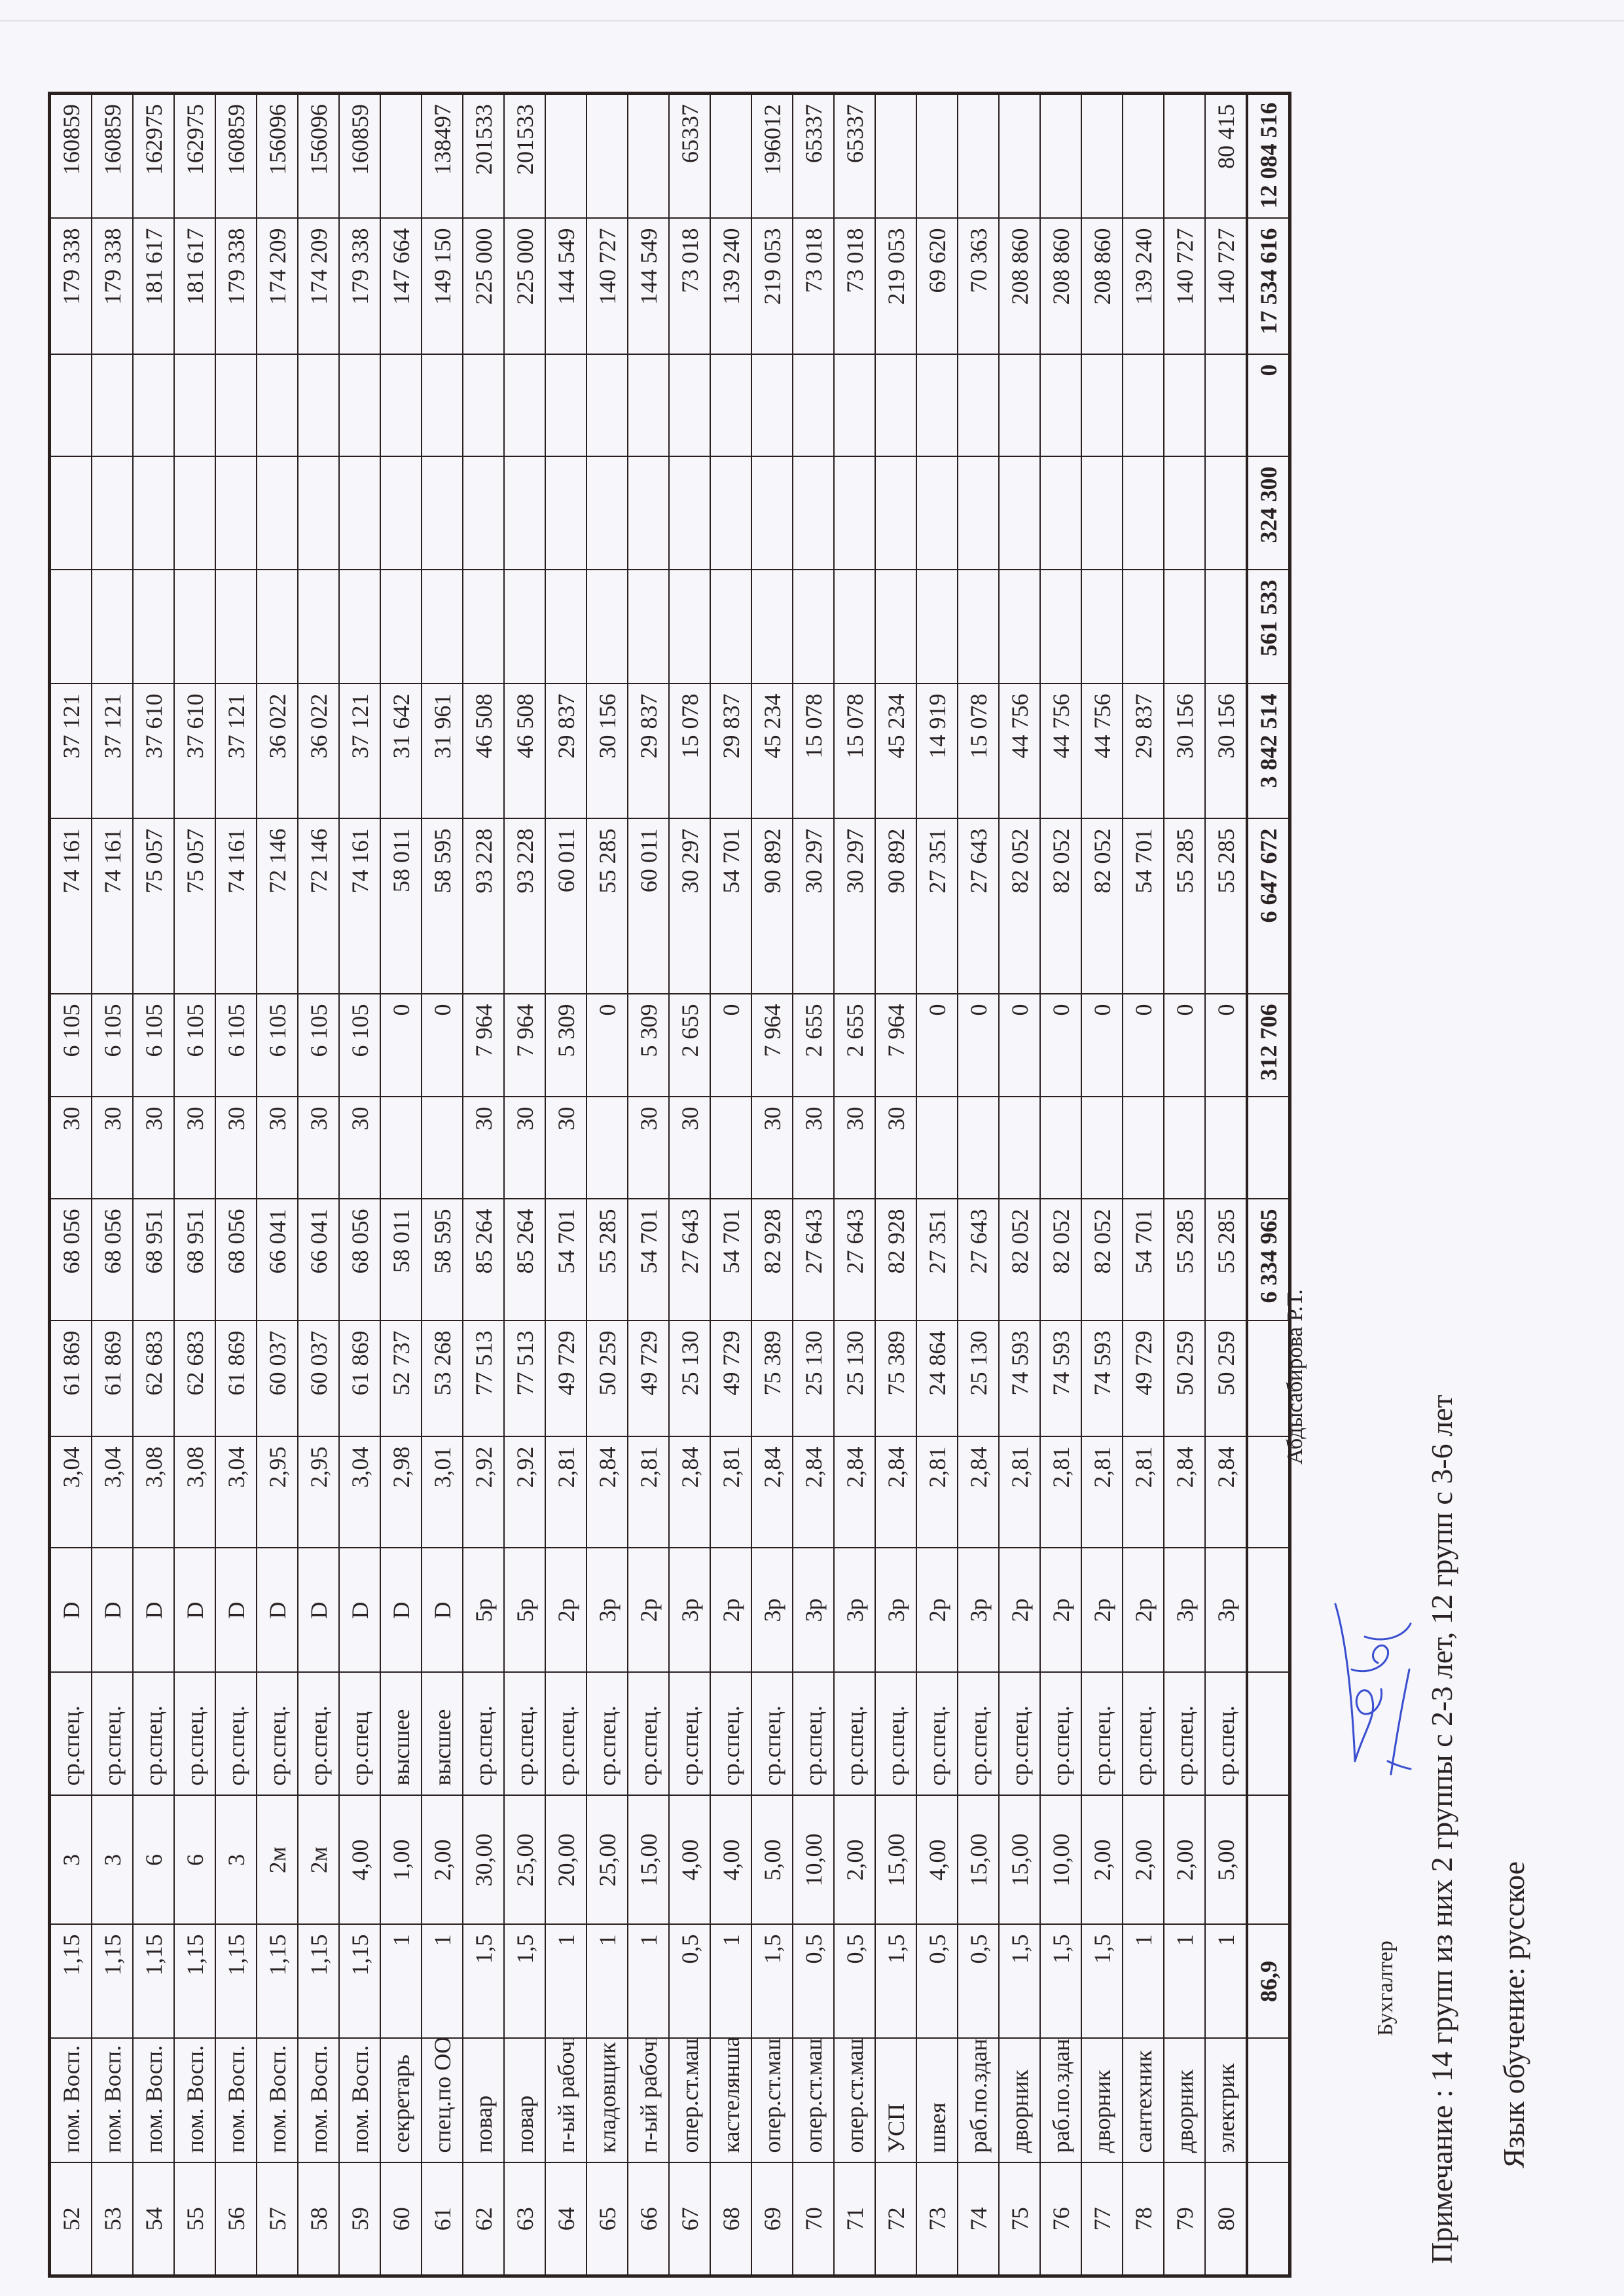 The width and height of the screenshot is (1624, 2296). Describe the element at coordinates (1373, 1689) in the screenshot. I see `signature-icon` at that location.